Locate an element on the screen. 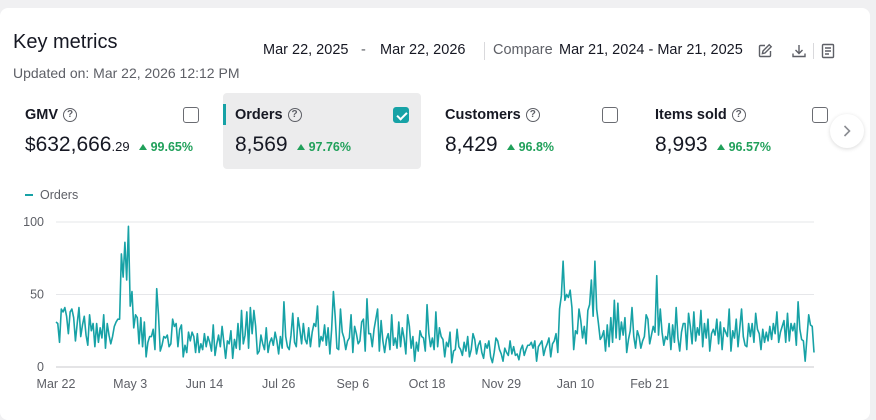  chart-legend: Orders is located at coordinates (51, 195).